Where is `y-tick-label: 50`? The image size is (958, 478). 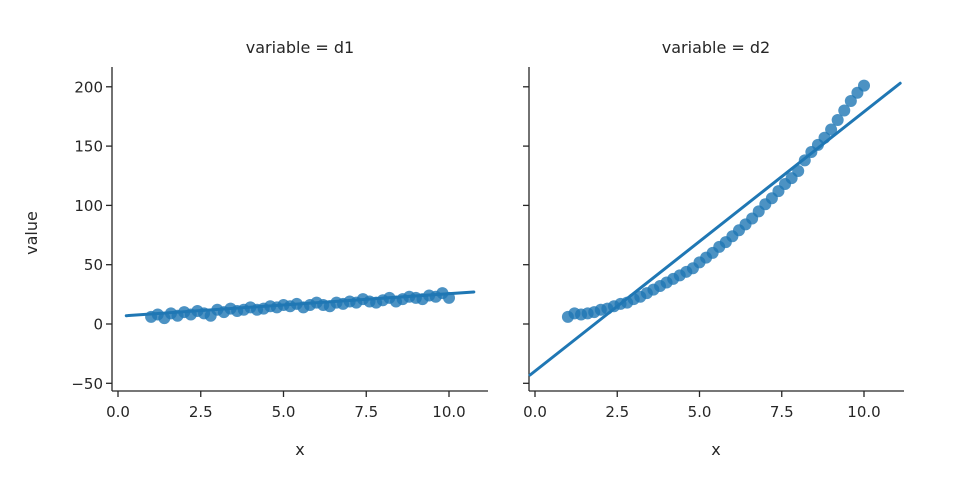 y-tick-label: 50 is located at coordinates (93, 265).